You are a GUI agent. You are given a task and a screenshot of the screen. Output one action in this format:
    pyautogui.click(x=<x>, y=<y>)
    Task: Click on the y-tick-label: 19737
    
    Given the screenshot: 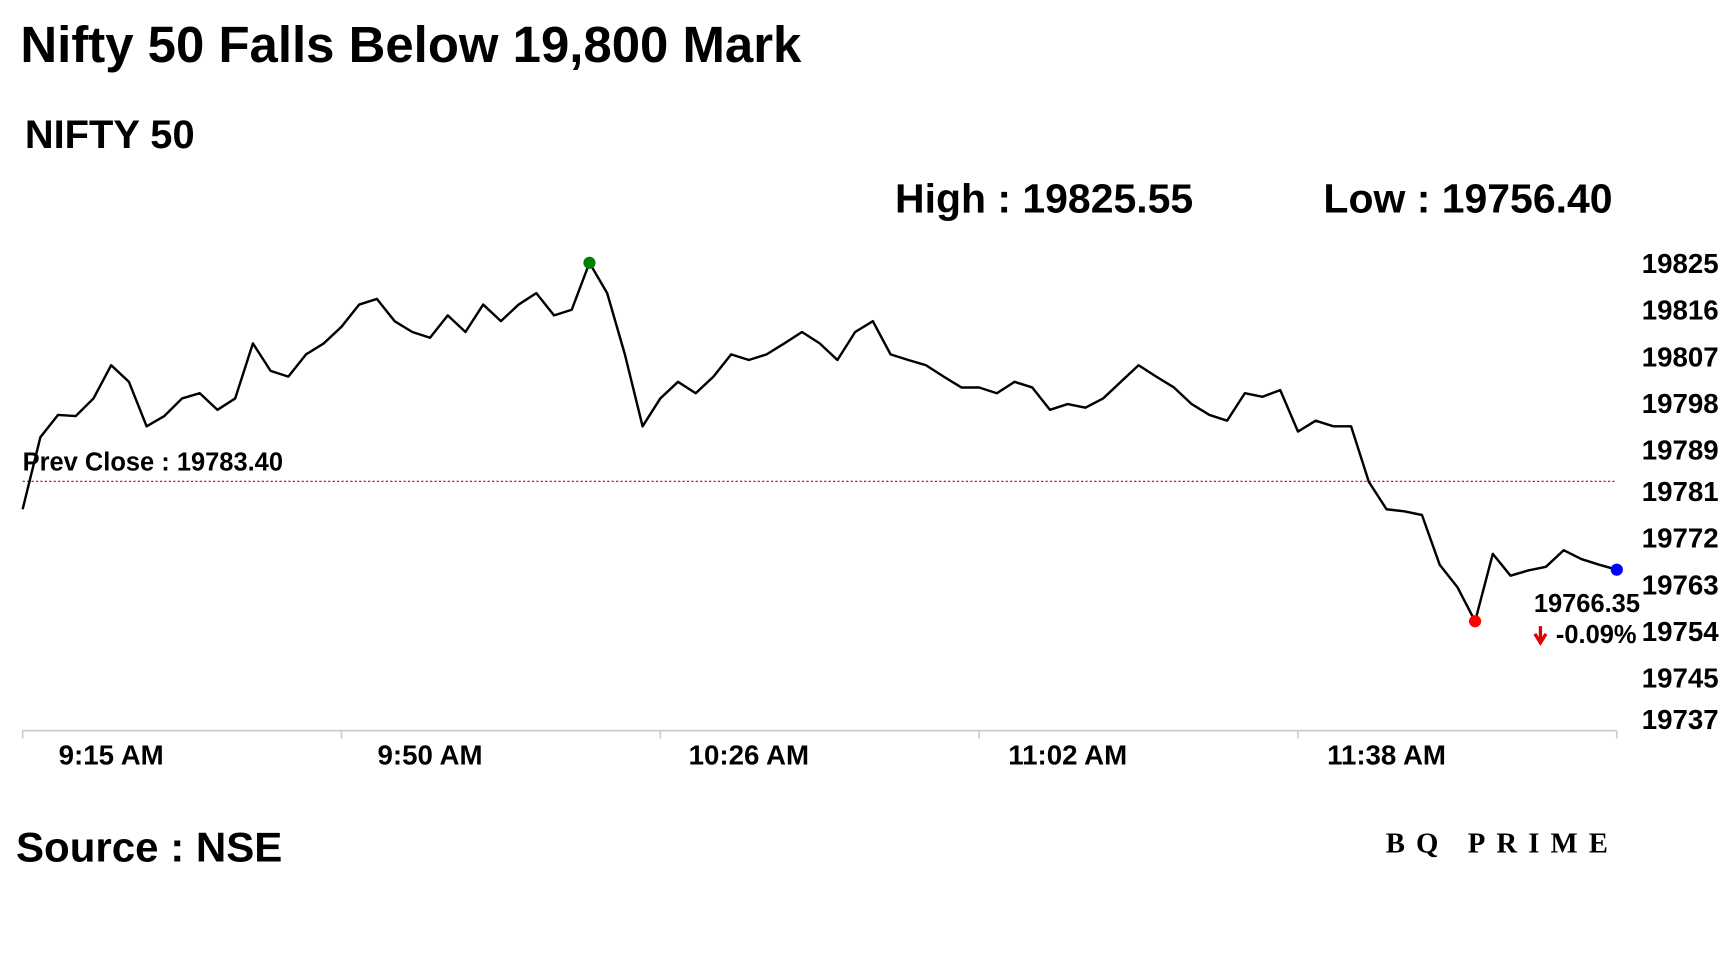 What is the action you would take?
    pyautogui.click(x=1680, y=719)
    